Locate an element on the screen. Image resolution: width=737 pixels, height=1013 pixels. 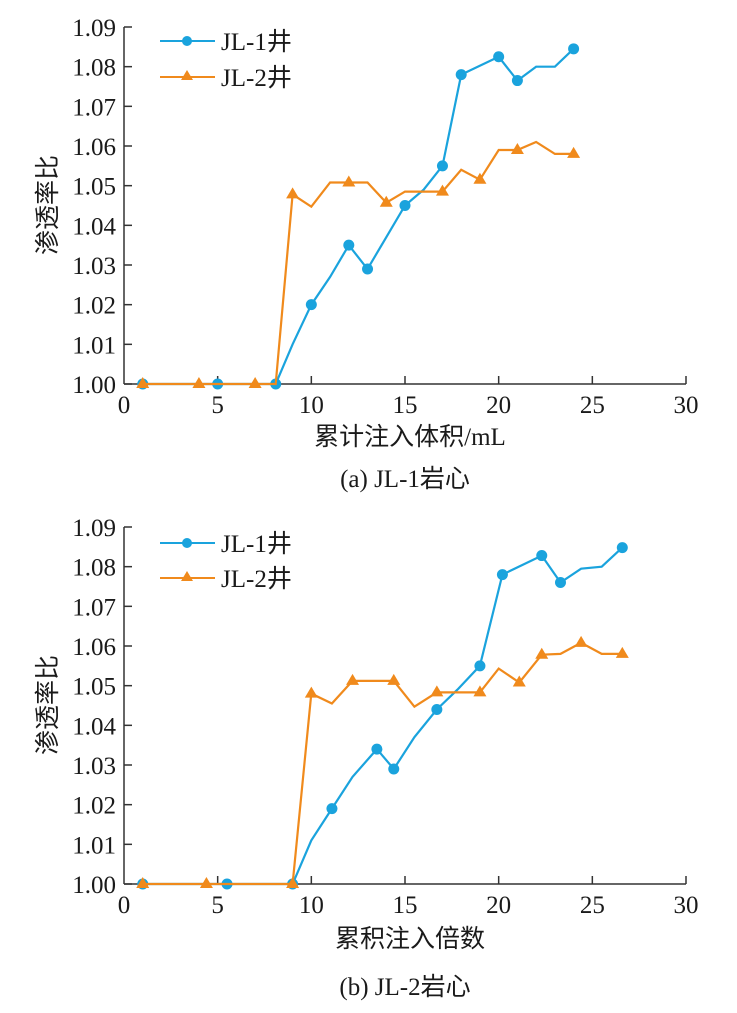
series-jl2 is located at coordinates (358, 264).